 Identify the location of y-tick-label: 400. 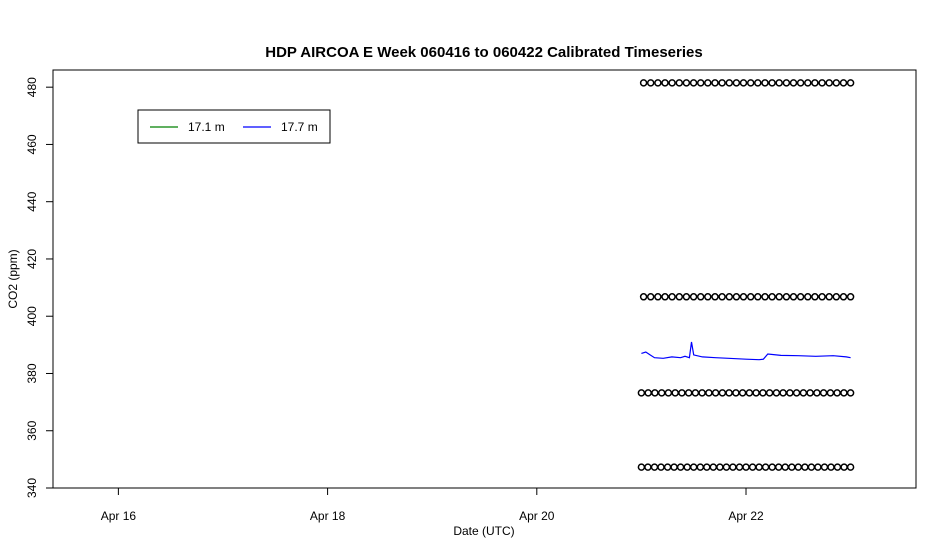
(32, 316).